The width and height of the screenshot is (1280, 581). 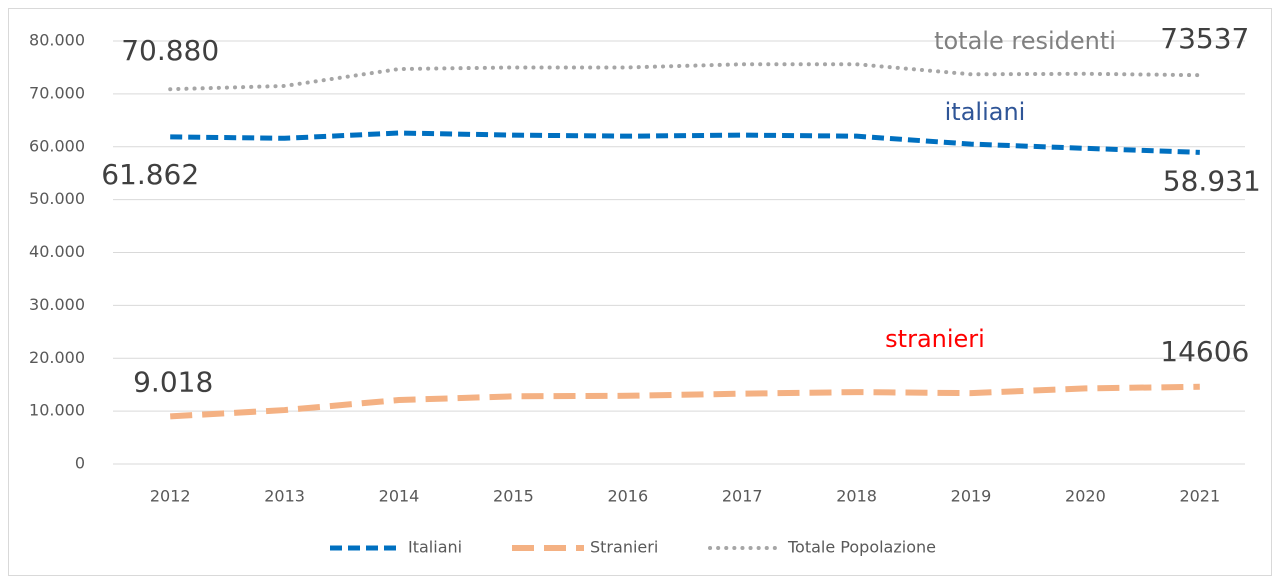 I want to click on legend-label: Stranieri, so click(x=624, y=547).